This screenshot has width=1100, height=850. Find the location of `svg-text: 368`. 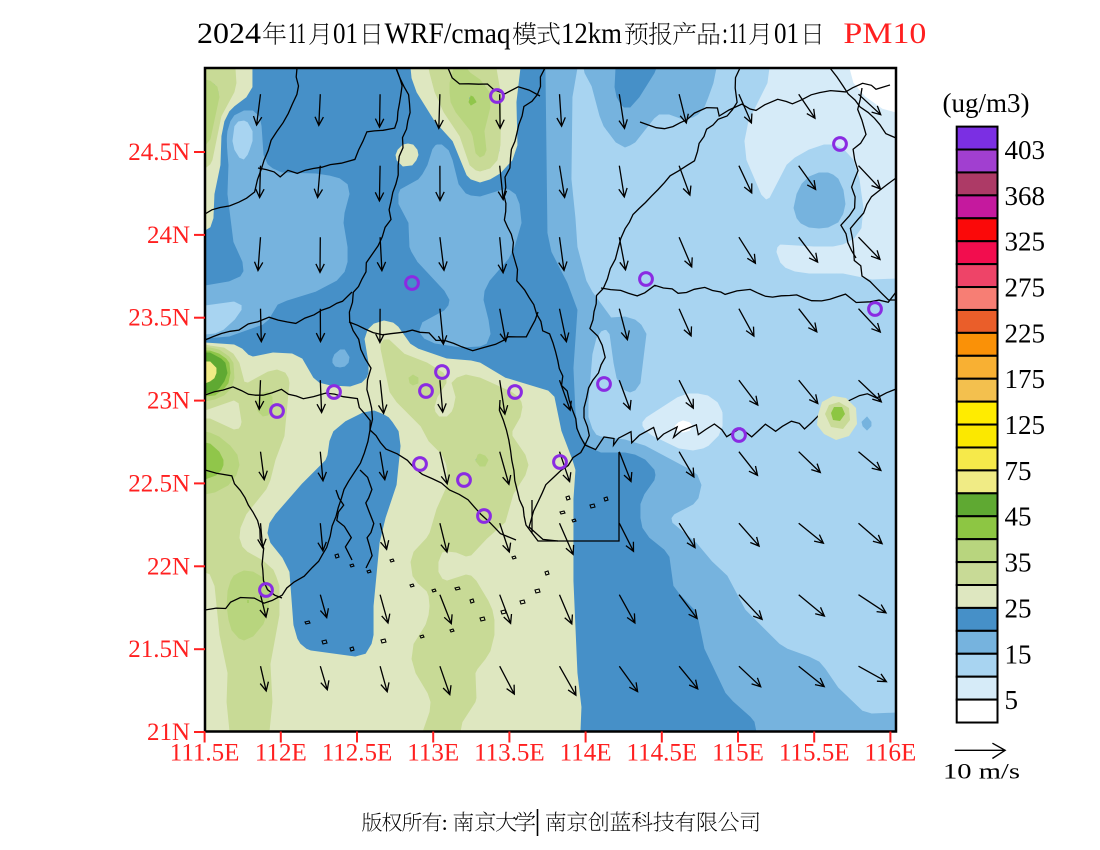

svg-text: 368 is located at coordinates (1025, 196).